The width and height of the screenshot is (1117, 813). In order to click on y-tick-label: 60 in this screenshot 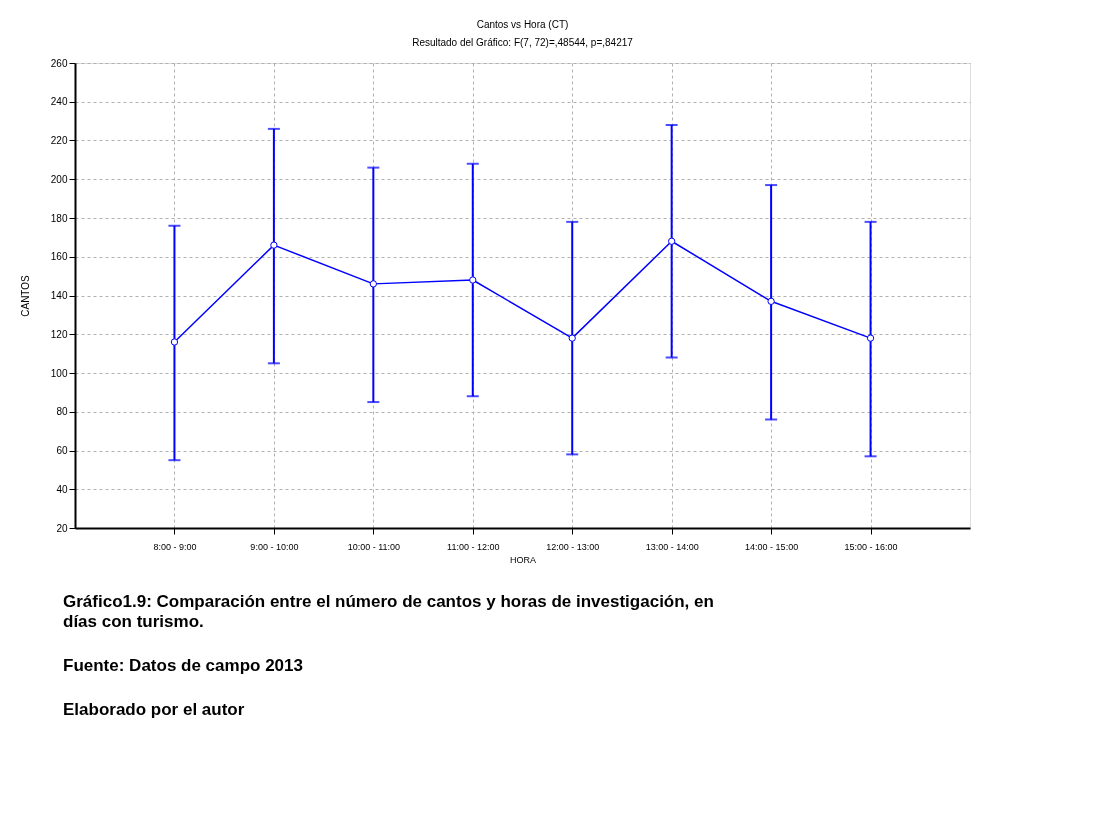, I will do `click(62, 450)`.